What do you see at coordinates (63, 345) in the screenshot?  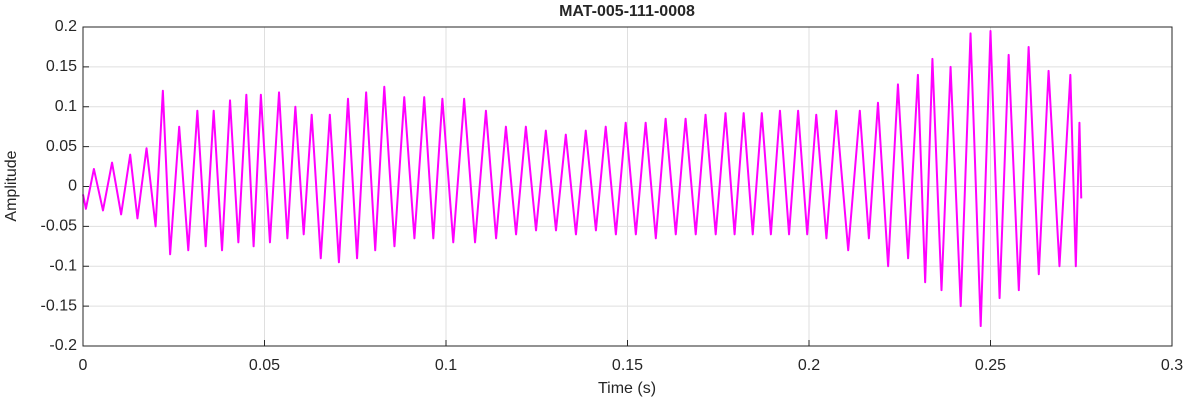 I see `y-tick-label: -0.2` at bounding box center [63, 345].